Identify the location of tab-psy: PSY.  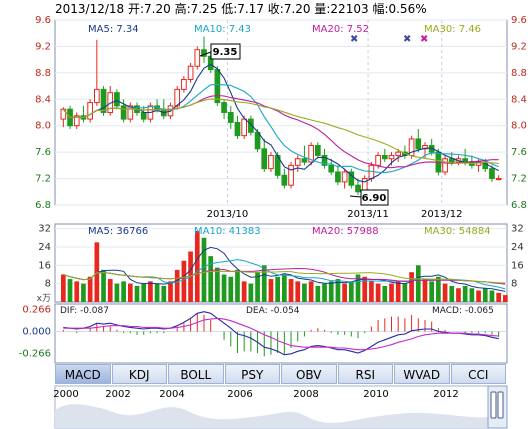
(252, 374).